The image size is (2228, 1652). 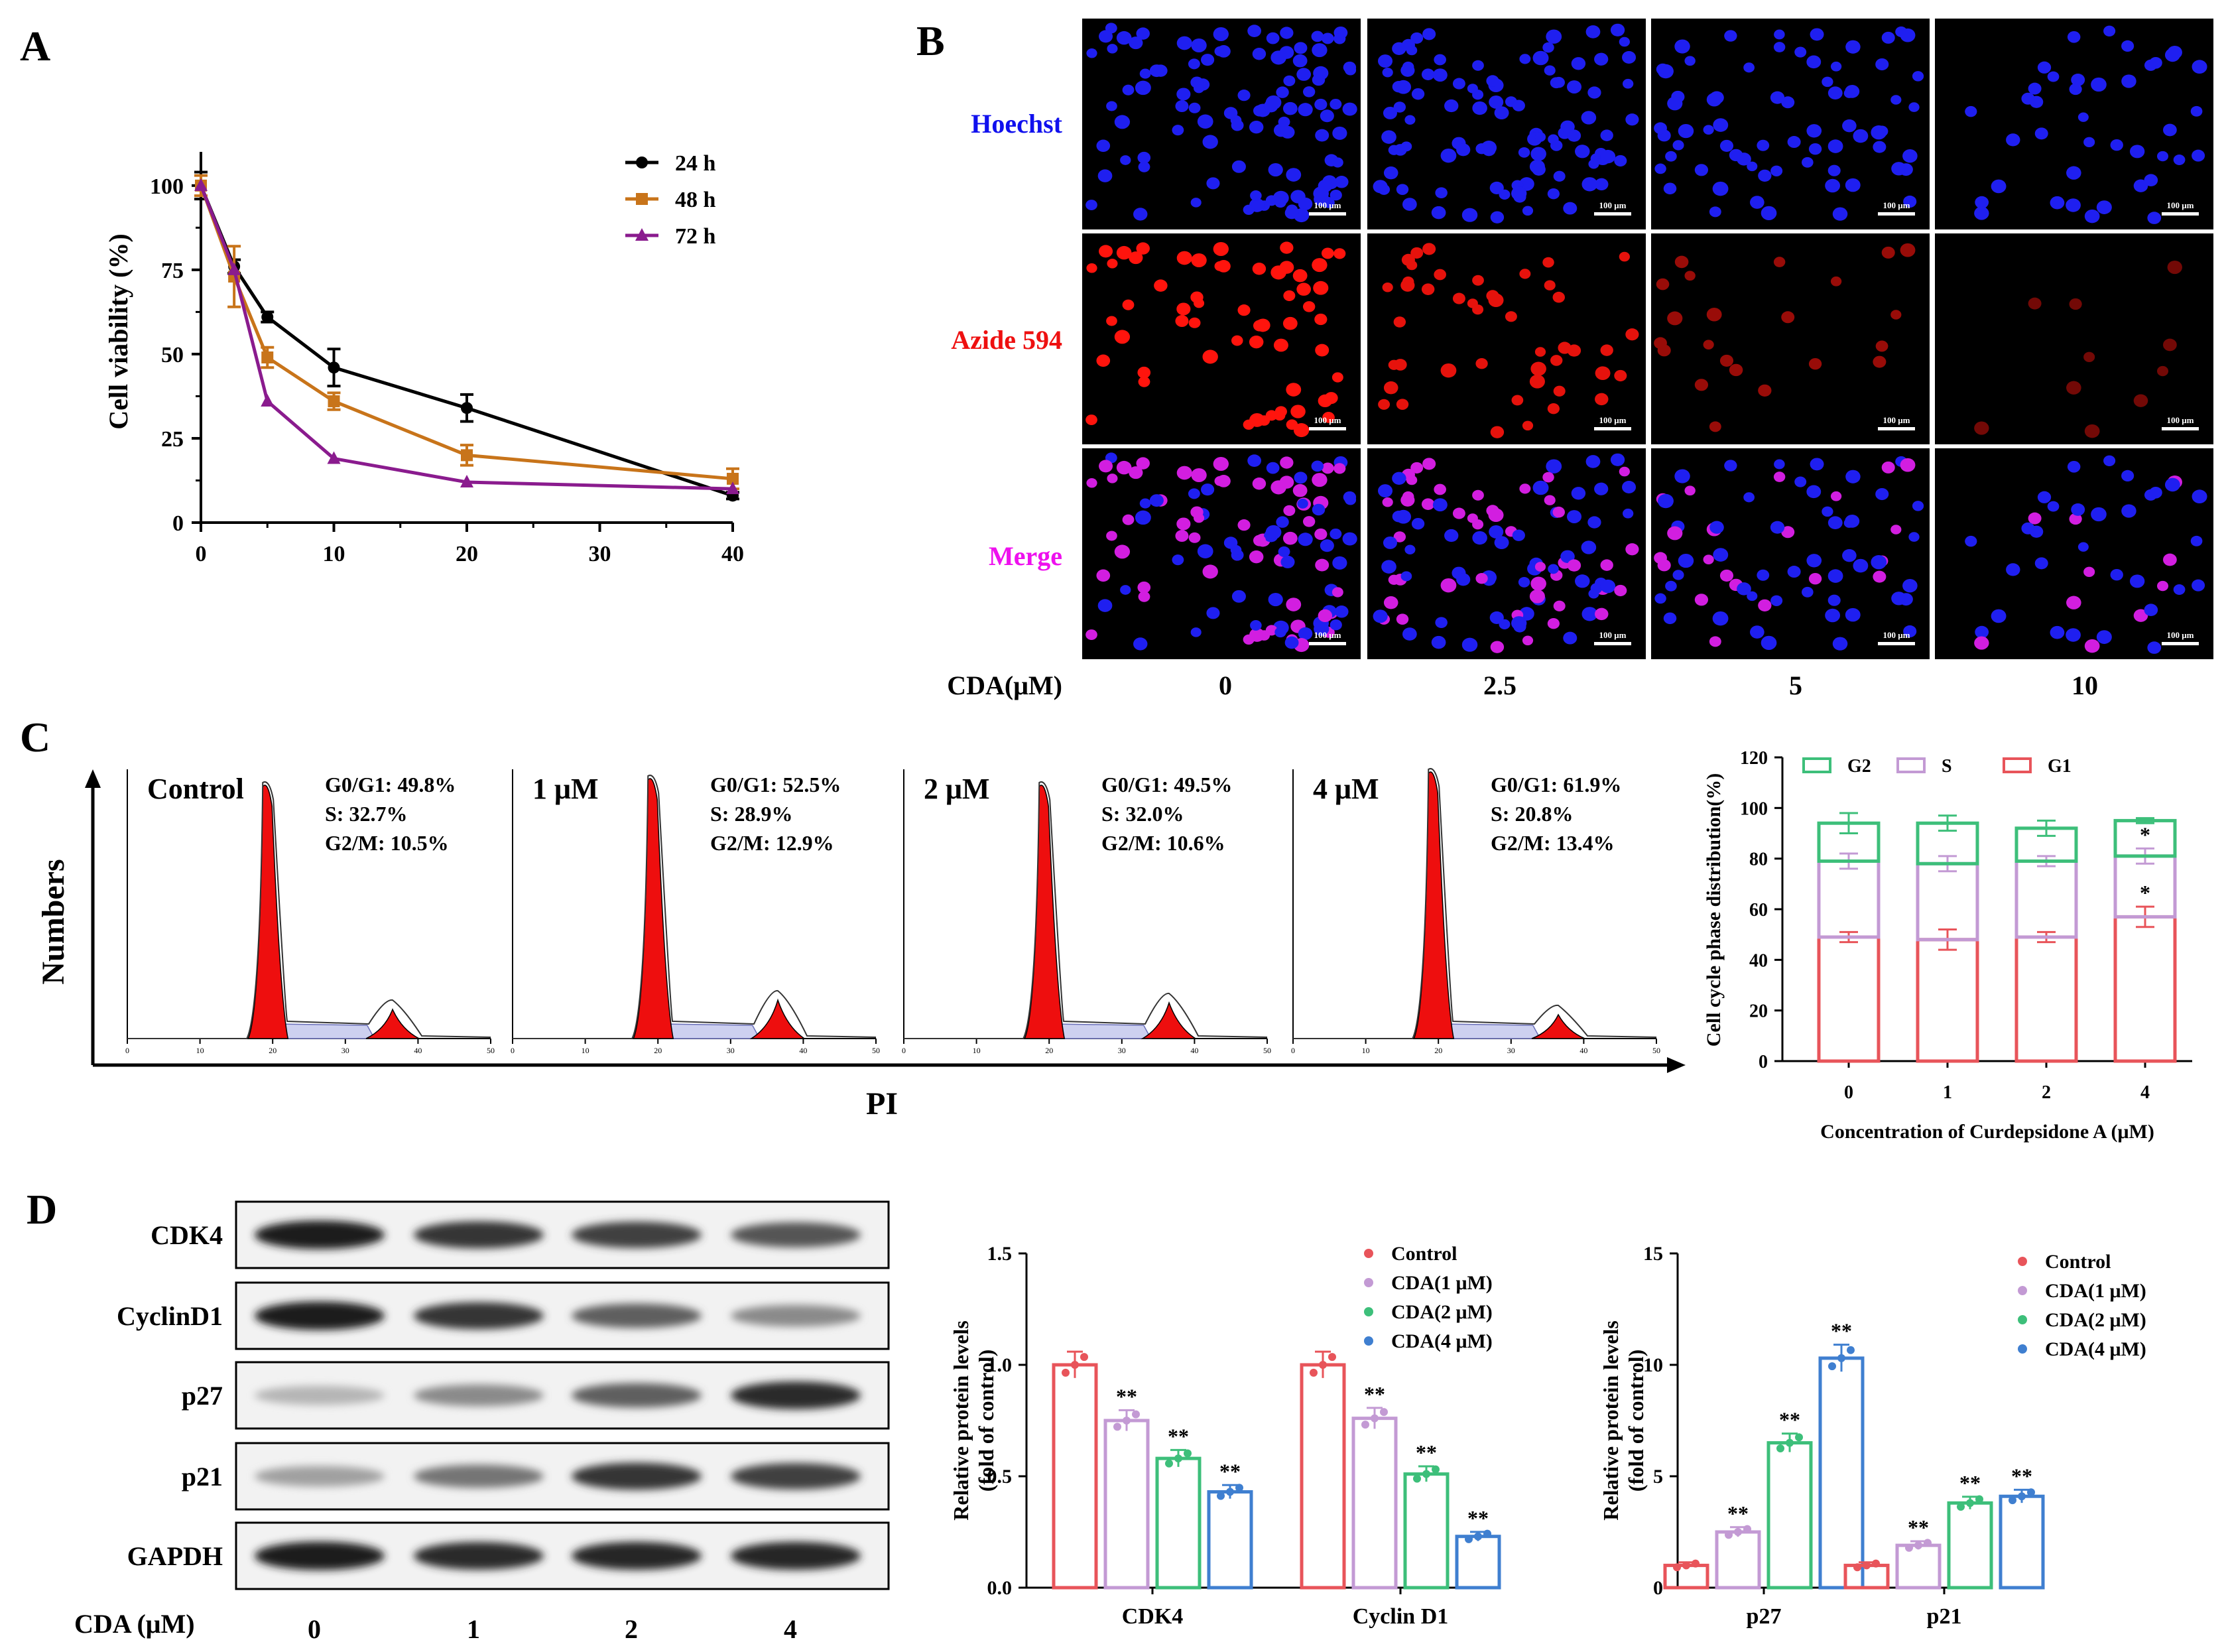 What do you see at coordinates (1424, 1254) in the screenshot?
I see `legend-label: Control` at bounding box center [1424, 1254].